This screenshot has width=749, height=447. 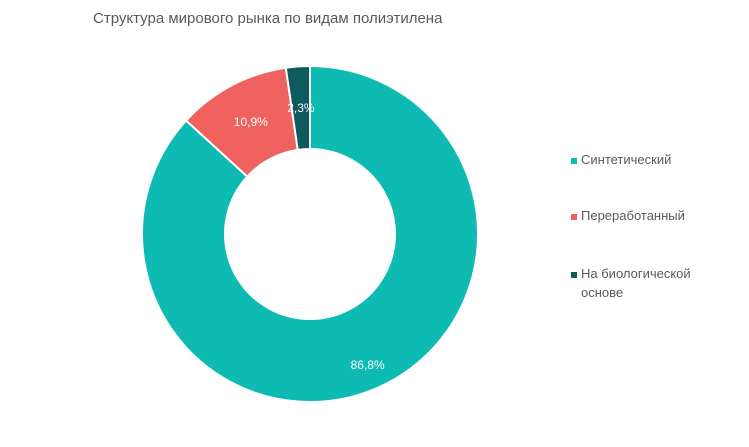 I want to click on legend-label-2: Переработанный, so click(x=633, y=215).